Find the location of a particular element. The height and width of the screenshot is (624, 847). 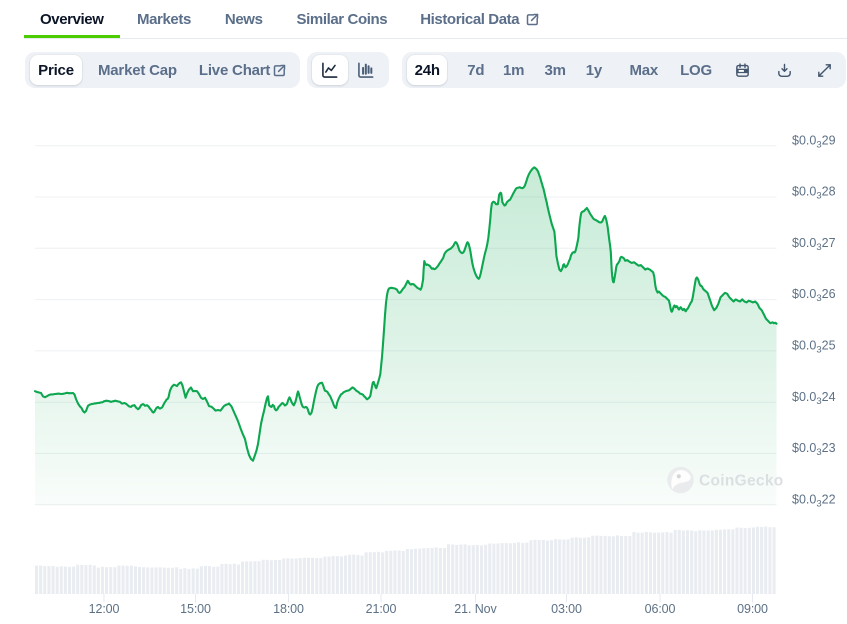

svg-text: 21:00 is located at coordinates (381, 609).